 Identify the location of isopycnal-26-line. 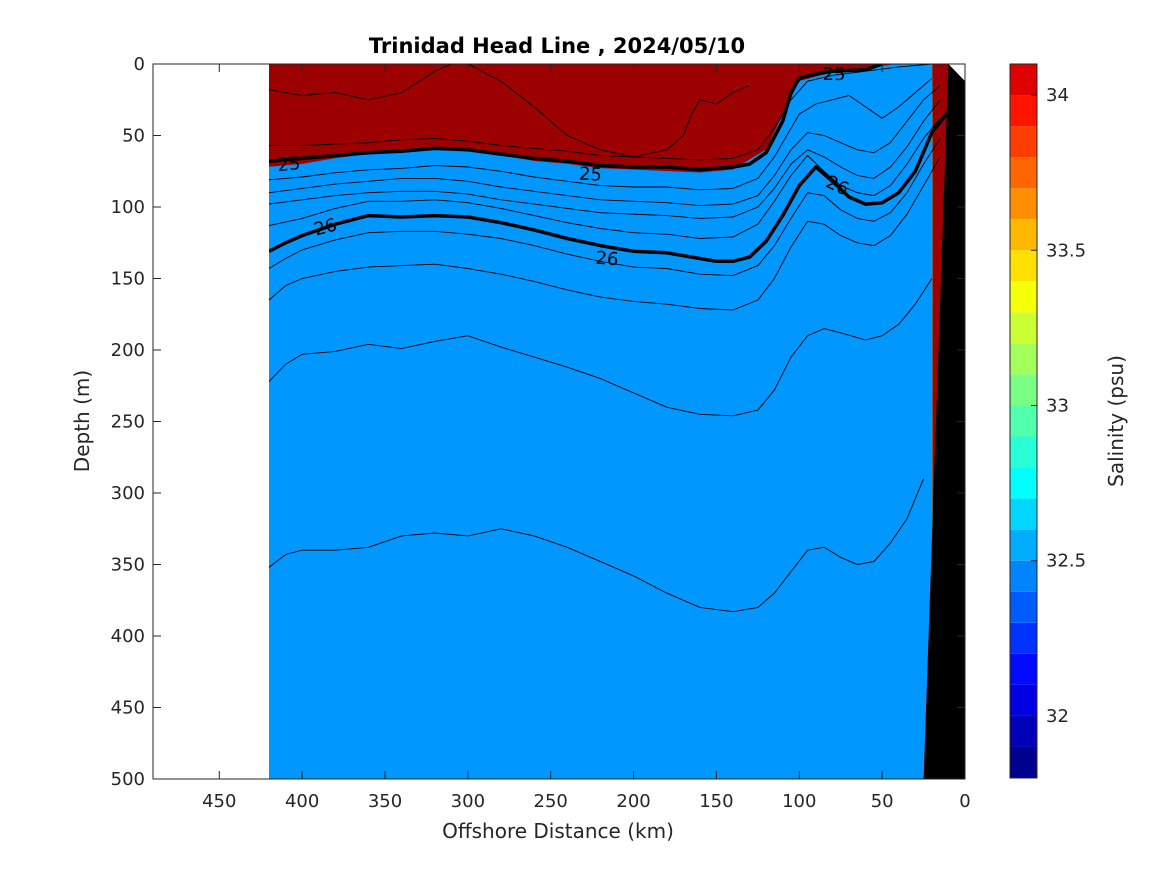
(609, 187).